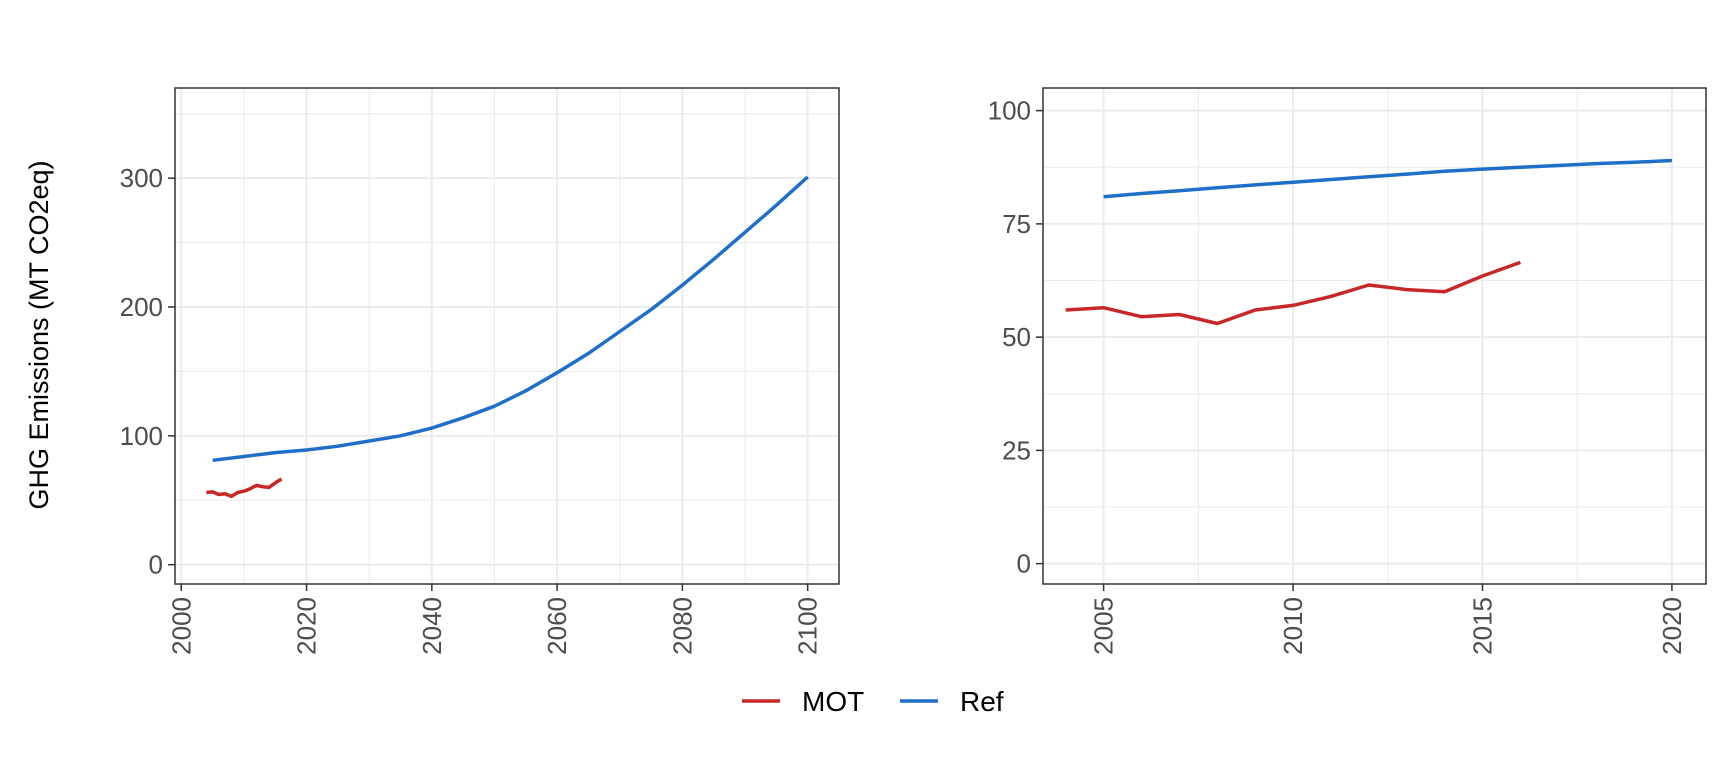 This screenshot has width=1728, height=768. I want to click on x-tick-label: 2005, so click(1104, 626).